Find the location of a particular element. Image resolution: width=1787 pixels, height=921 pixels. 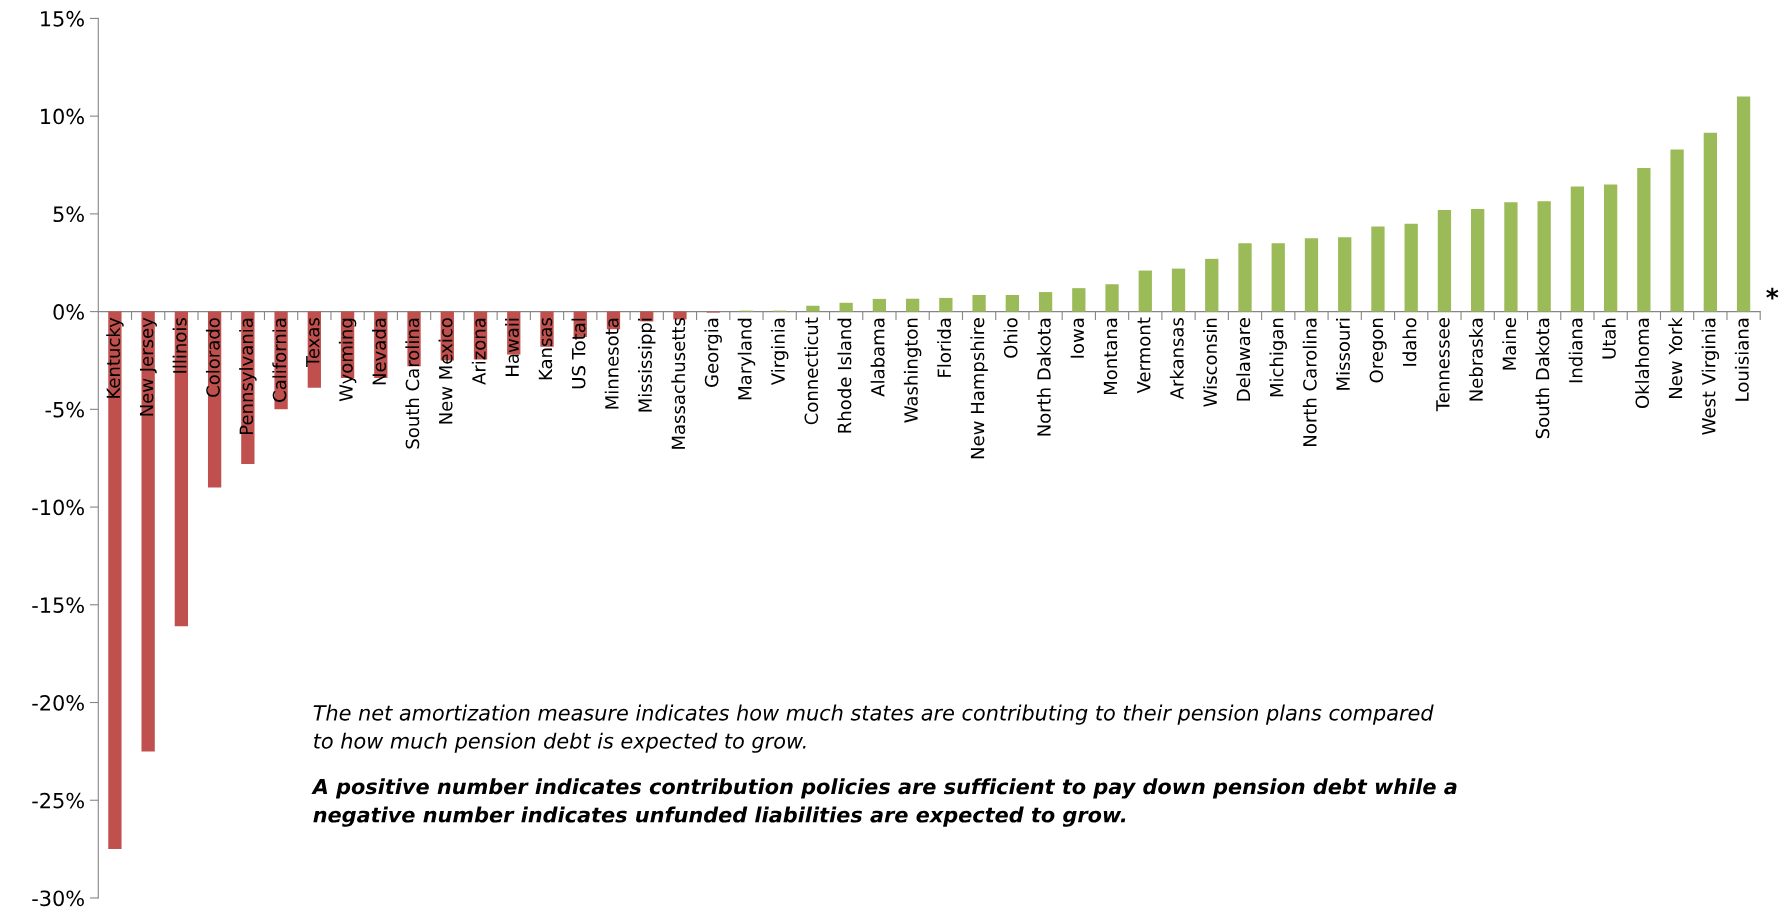

y-tick-label: -25% is located at coordinates (58, 800).